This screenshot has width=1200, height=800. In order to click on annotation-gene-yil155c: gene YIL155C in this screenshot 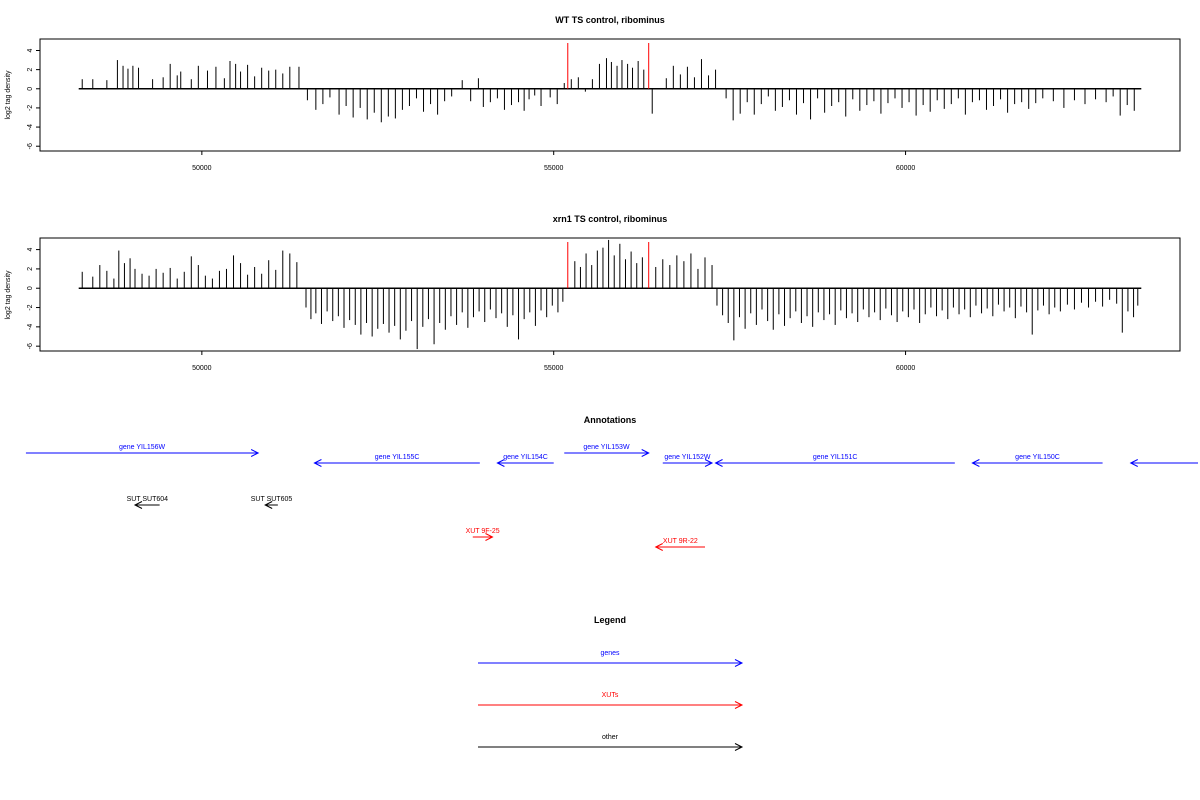, I will do `click(396, 460)`.